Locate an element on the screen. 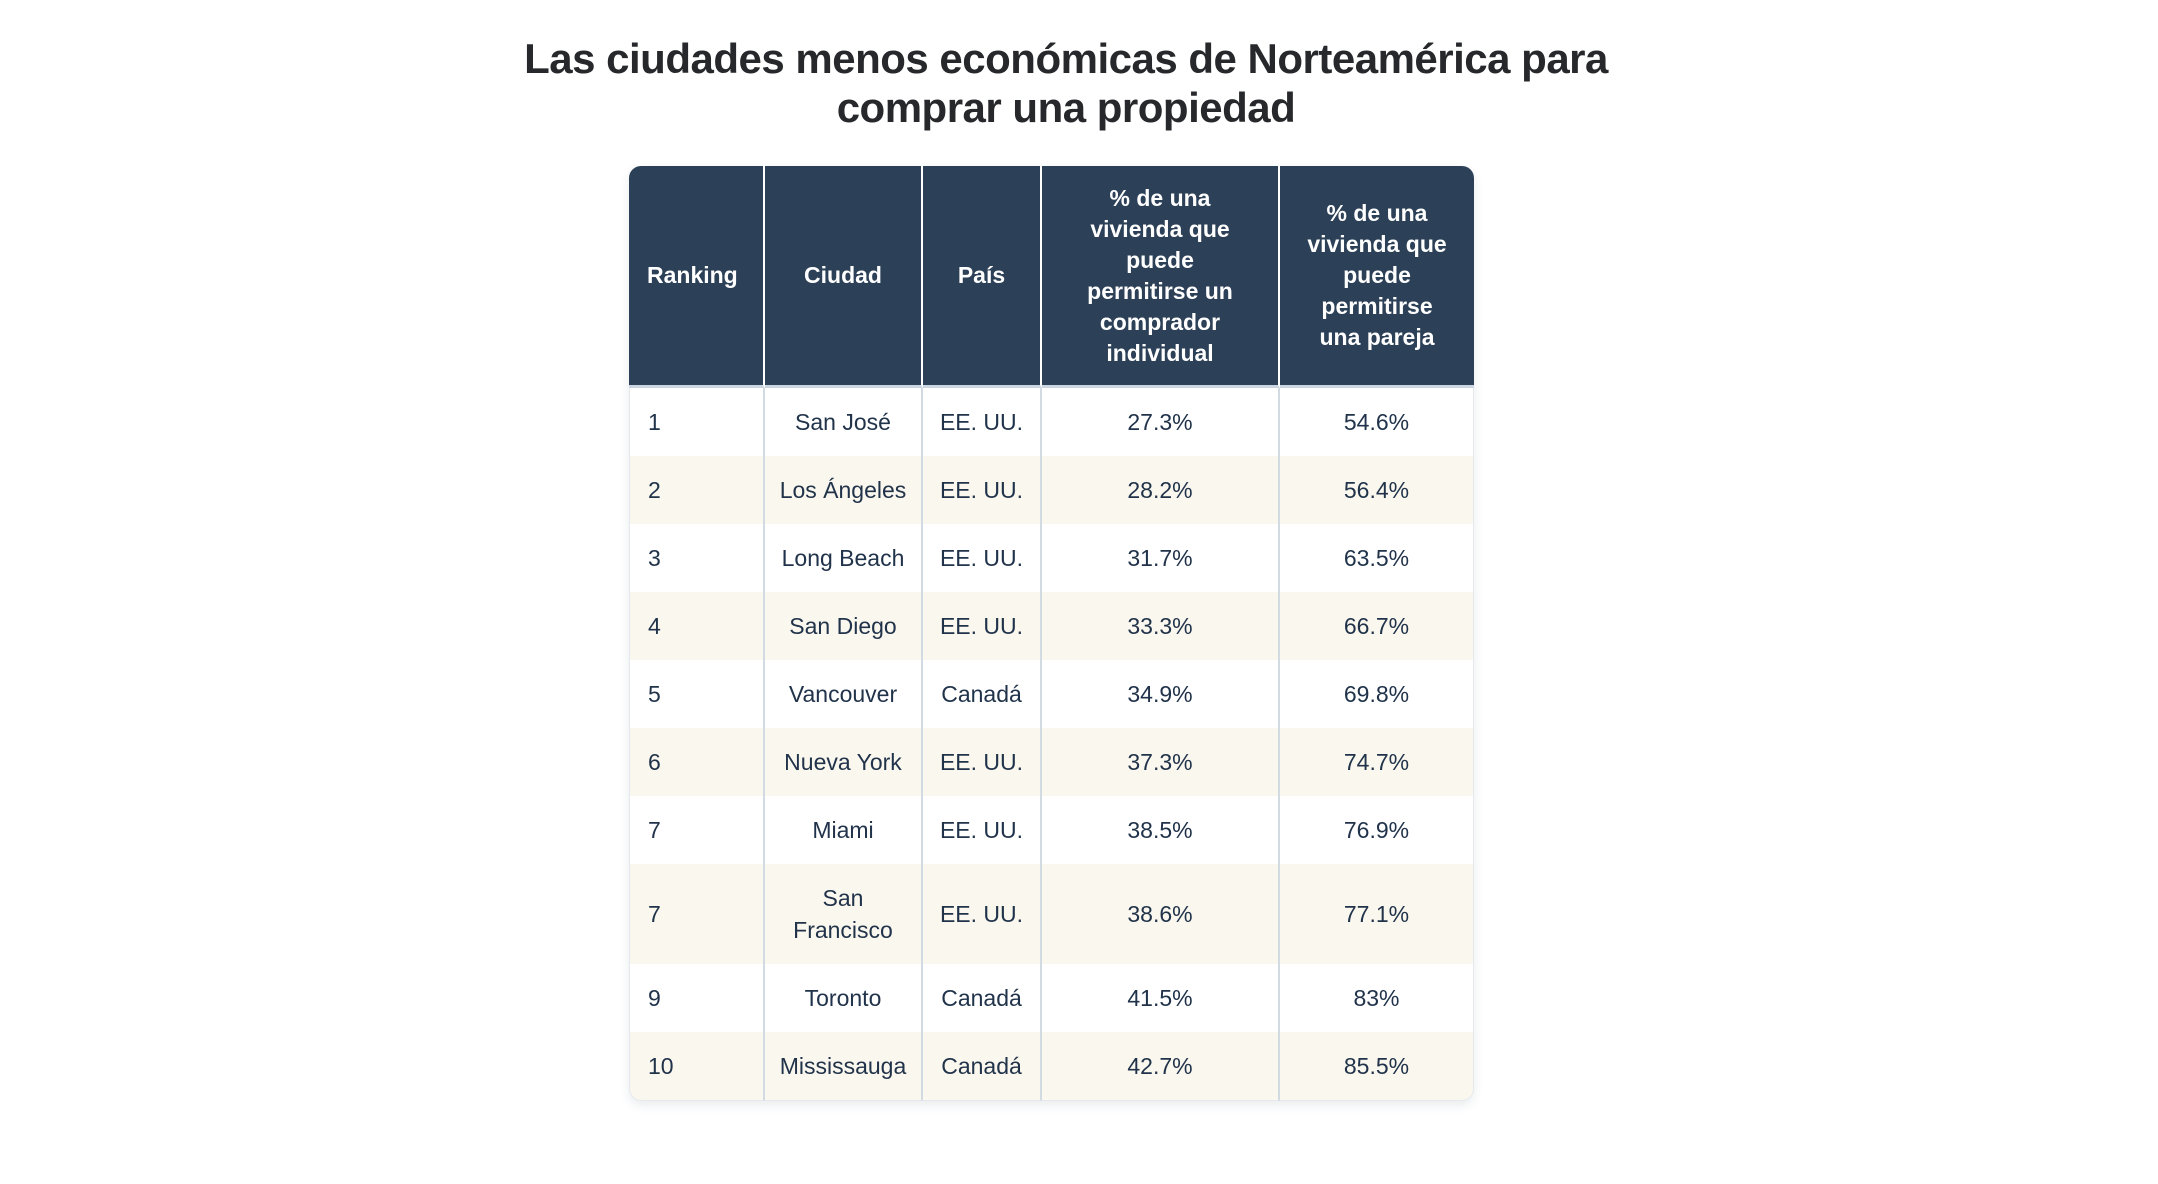  pct-couple-cell: 66.7% is located at coordinates (1377, 626).